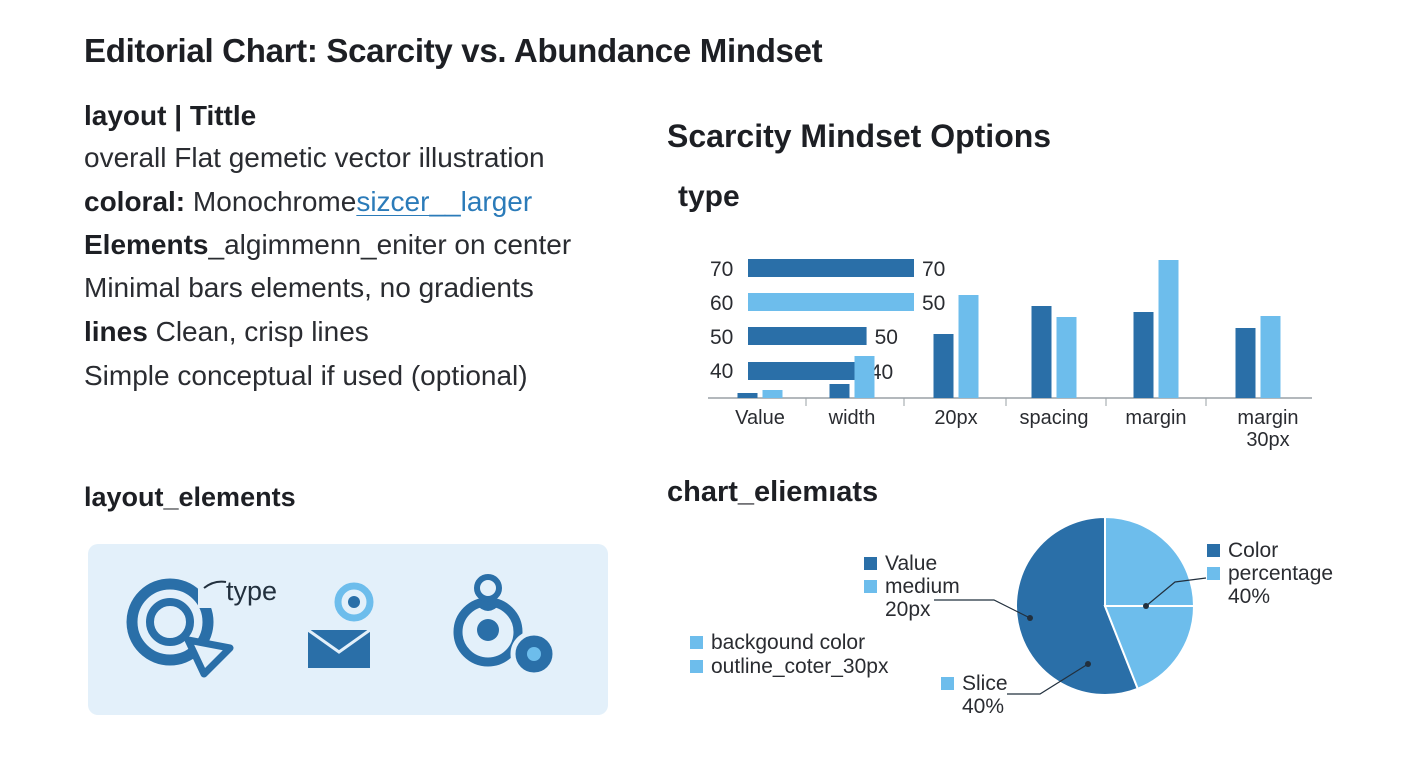 Image resolution: width=1408 pixels, height=768 pixels. Describe the element at coordinates (881, 372) in the screenshot. I see `bar-data-label: 40` at that location.